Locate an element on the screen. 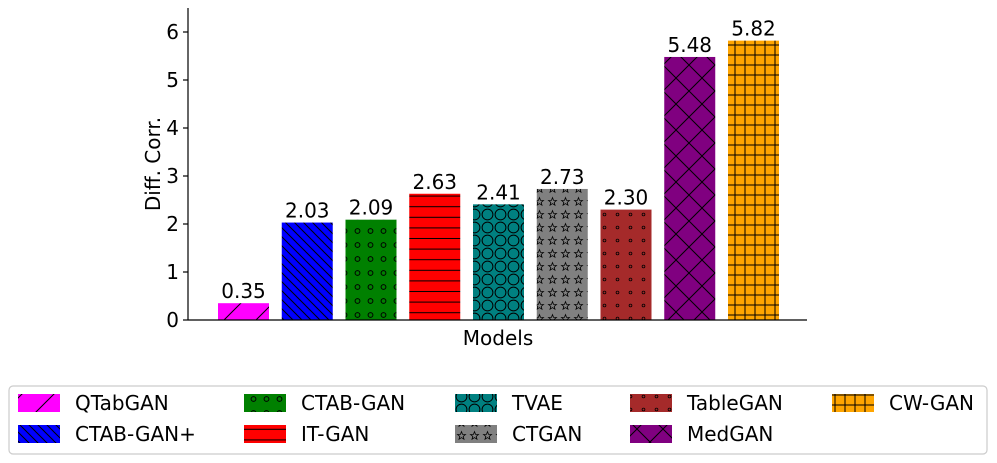 The height and width of the screenshot is (463, 997). bar-value-label: 2.09 is located at coordinates (371, 208).